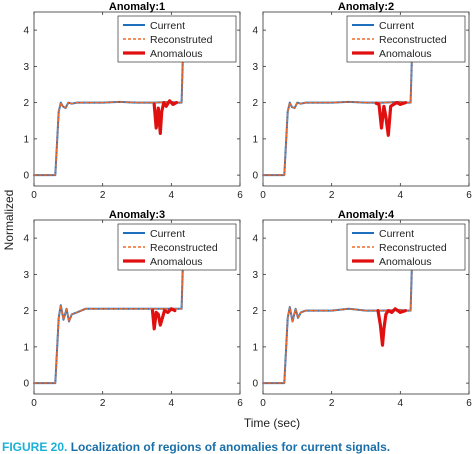 The height and width of the screenshot is (454, 474). I want to click on caption-label: FIGURE 20., so click(35, 447).